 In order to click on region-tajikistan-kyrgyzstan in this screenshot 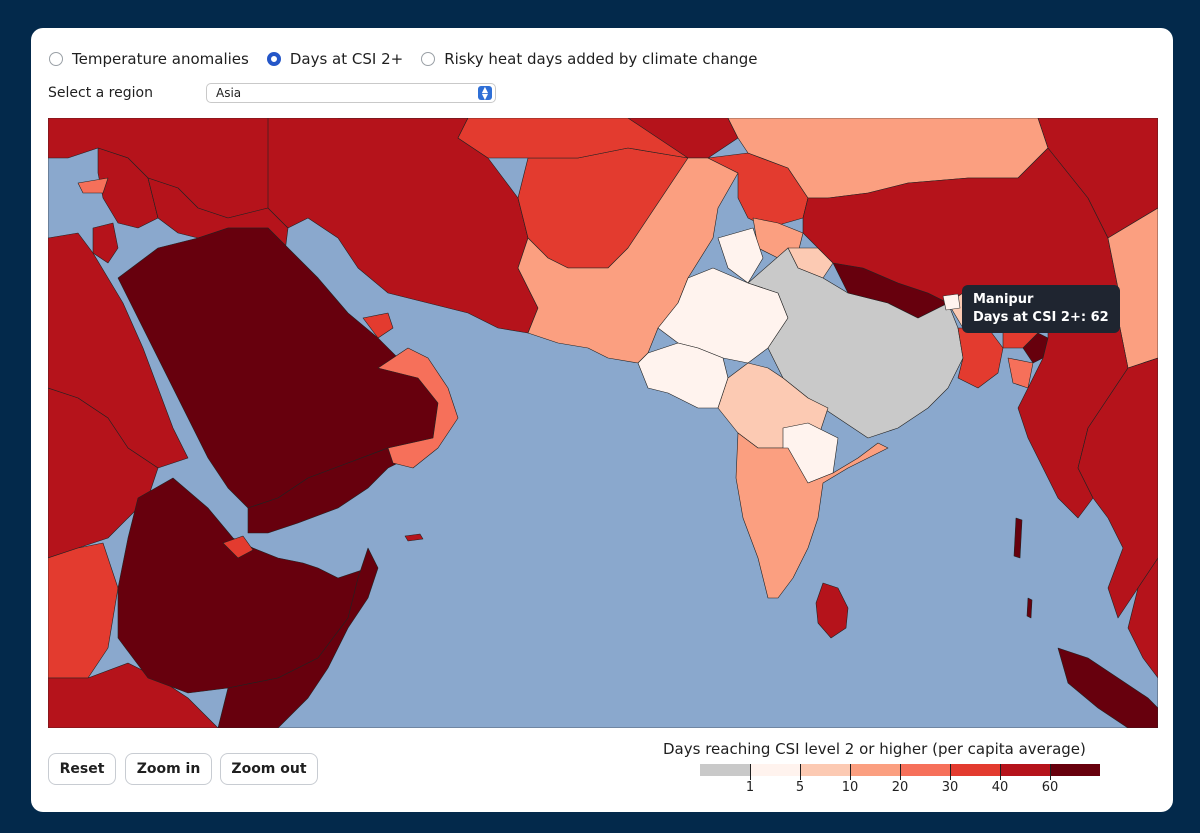, I will do `click(683, 138)`.